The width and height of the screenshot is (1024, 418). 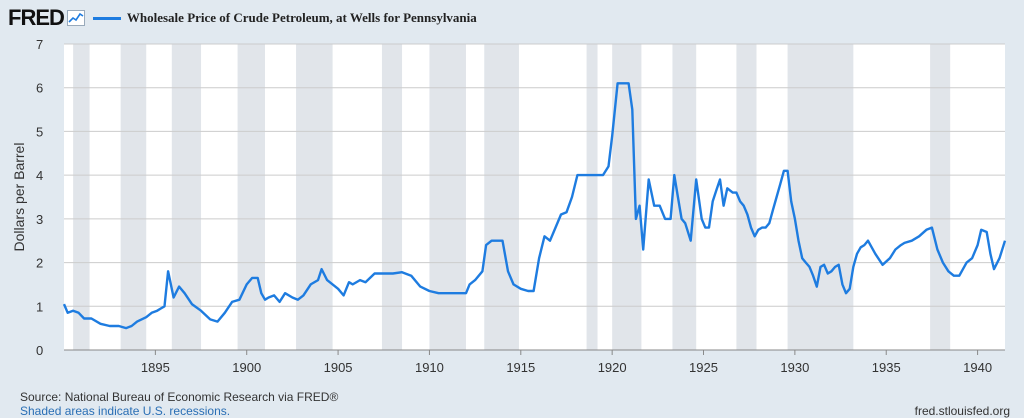 I want to click on line-chart-icon, so click(x=75, y=18).